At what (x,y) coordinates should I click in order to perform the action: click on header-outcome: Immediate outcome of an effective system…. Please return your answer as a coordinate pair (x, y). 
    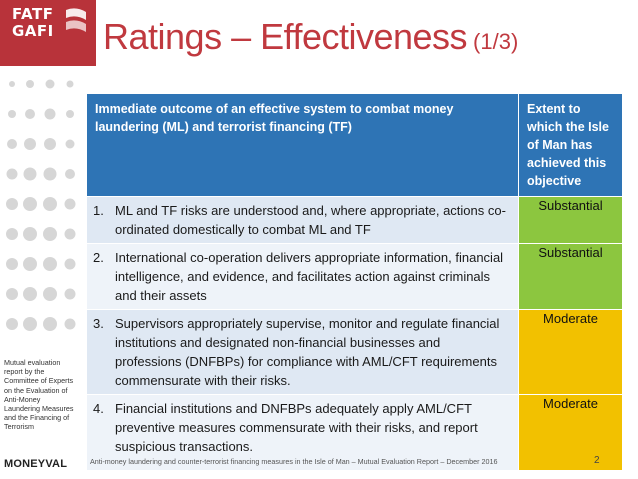
    Looking at the image, I should click on (302, 145).